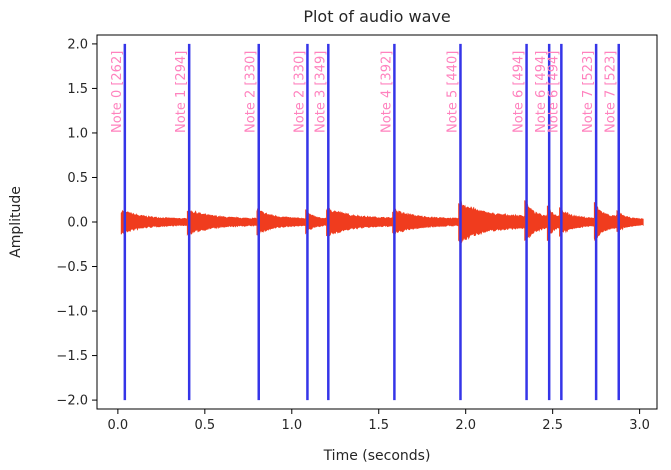 This screenshot has height=470, width=671. Describe the element at coordinates (204, 425) in the screenshot. I see `x-tick-label: 0.5` at that location.